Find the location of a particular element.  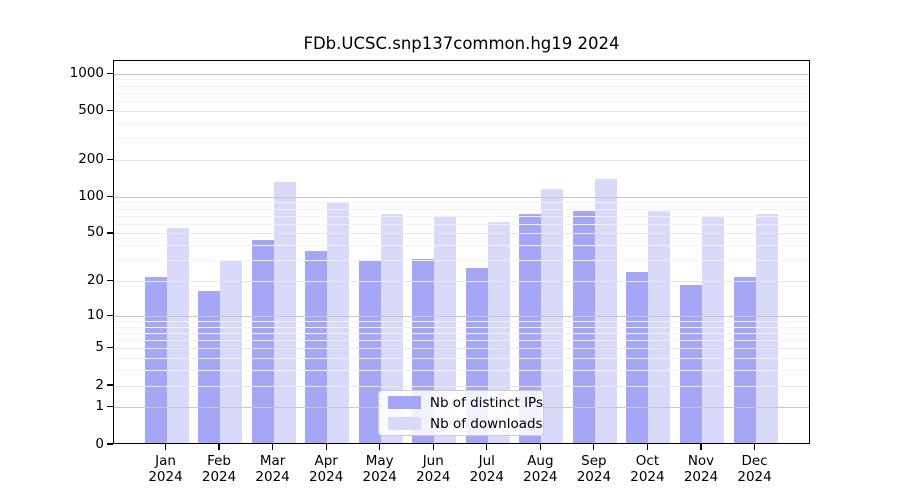

x-tick-label-jan: Jan 2024 is located at coordinates (165, 469).